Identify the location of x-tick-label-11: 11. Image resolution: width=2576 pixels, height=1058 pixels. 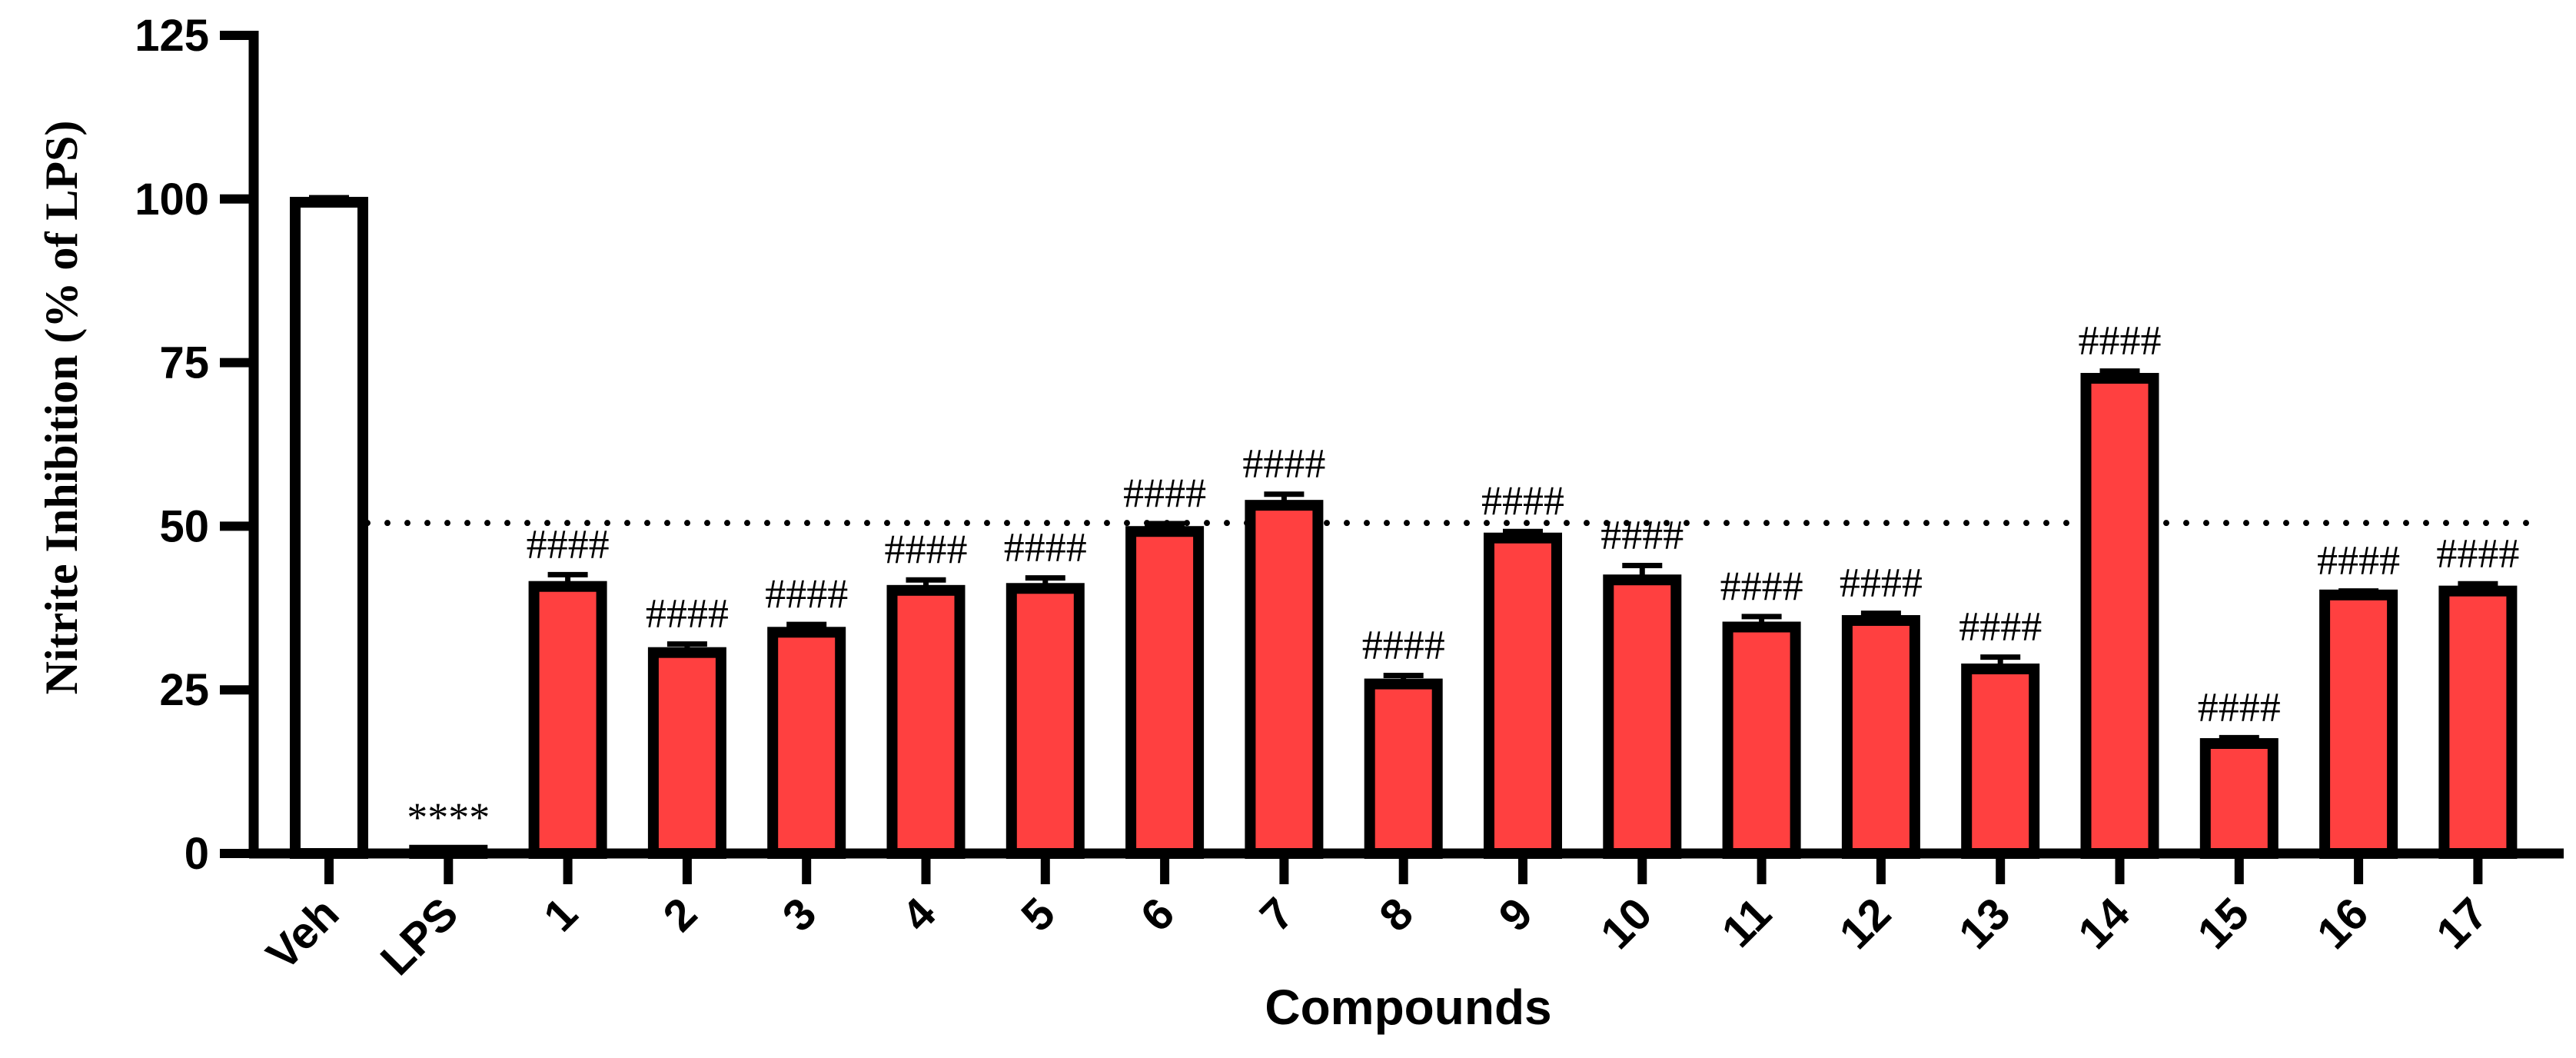
(1746, 923).